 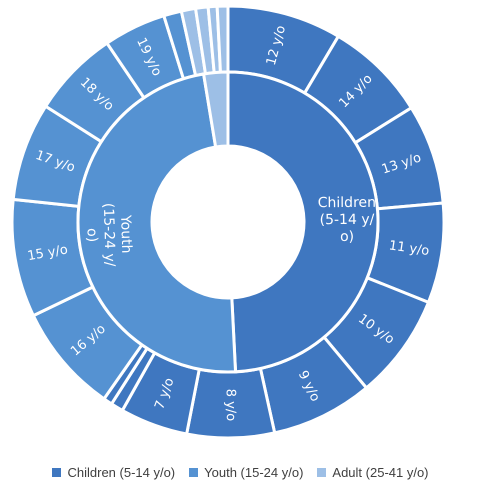 What do you see at coordinates (109, 234) in the screenshot?
I see `inner-label-youth-15-24-y-o: Youth(15-24 y/o)` at bounding box center [109, 234].